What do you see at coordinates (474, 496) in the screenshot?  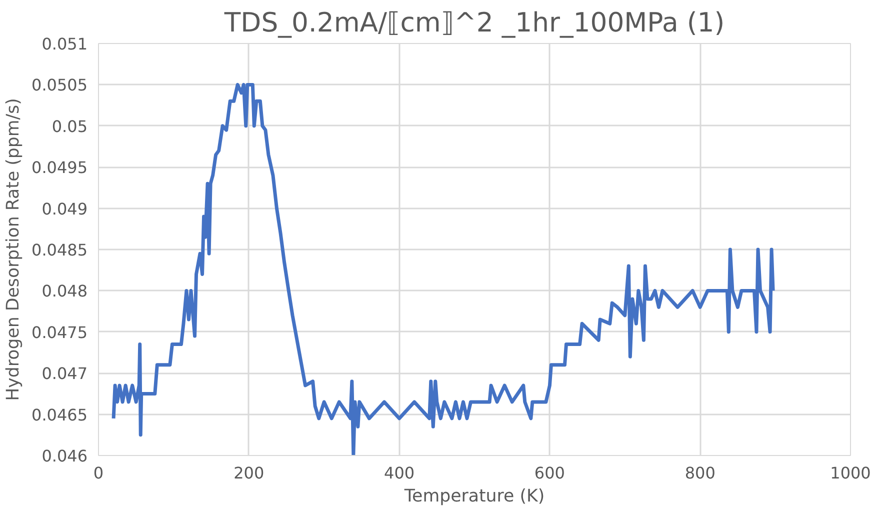 I see `x-axis-title: Temperature (K)` at bounding box center [474, 496].